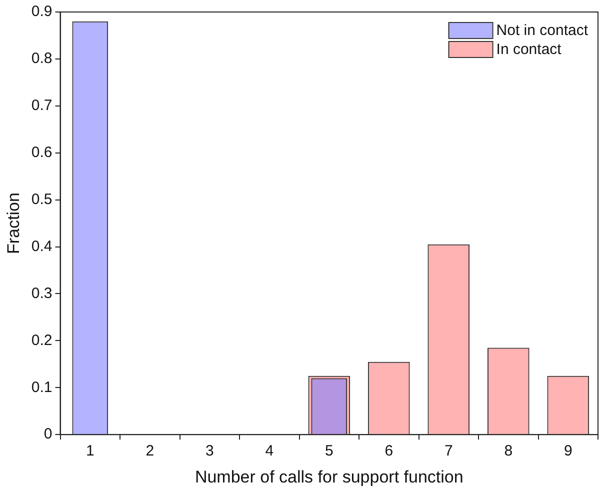 Image resolution: width=600 pixels, height=492 pixels. Describe the element at coordinates (448, 451) in the screenshot. I see `x-tick-label: 7` at that location.